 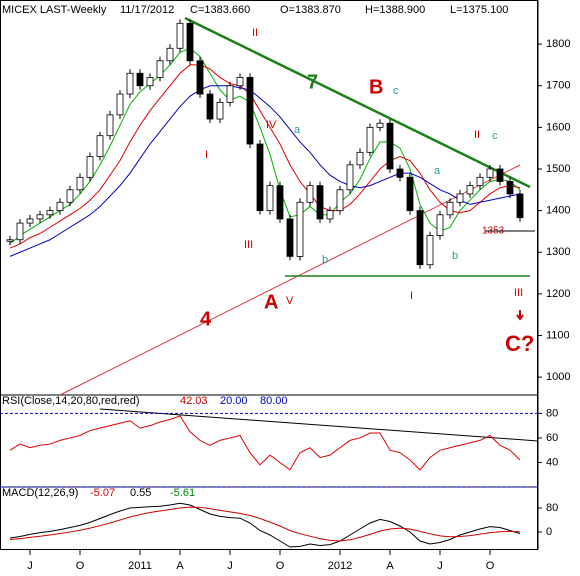 What do you see at coordinates (520, 315) in the screenshot?
I see `arrow` at bounding box center [520, 315].